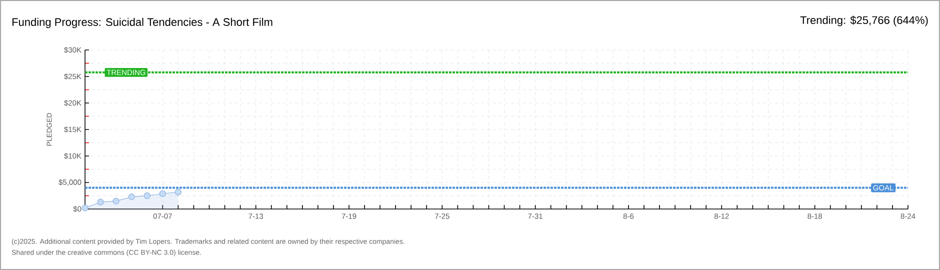 Image resolution: width=940 pixels, height=270 pixels. I want to click on chart-subtitle: Trending: $25,766 (644%), so click(864, 21).